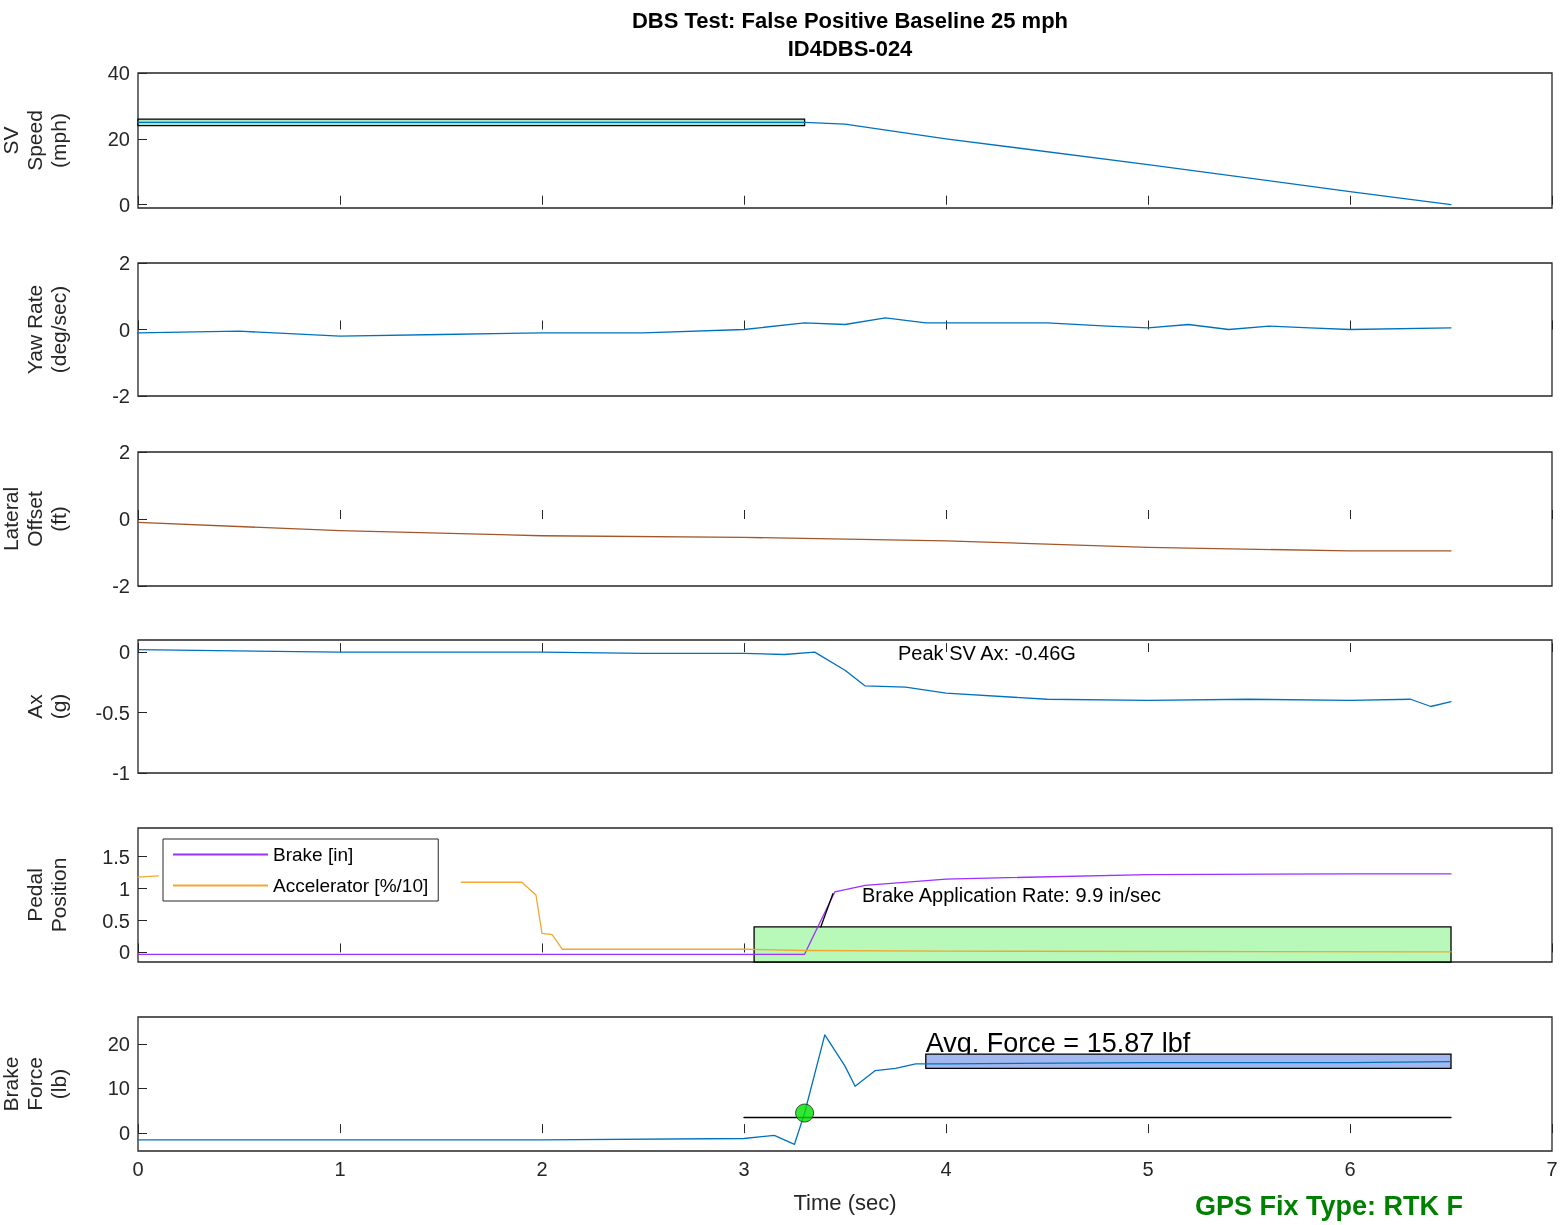 The width and height of the screenshot is (1562, 1225). What do you see at coordinates (351, 885) in the screenshot?
I see `legend-label: Accelerator [%/10]` at bounding box center [351, 885].